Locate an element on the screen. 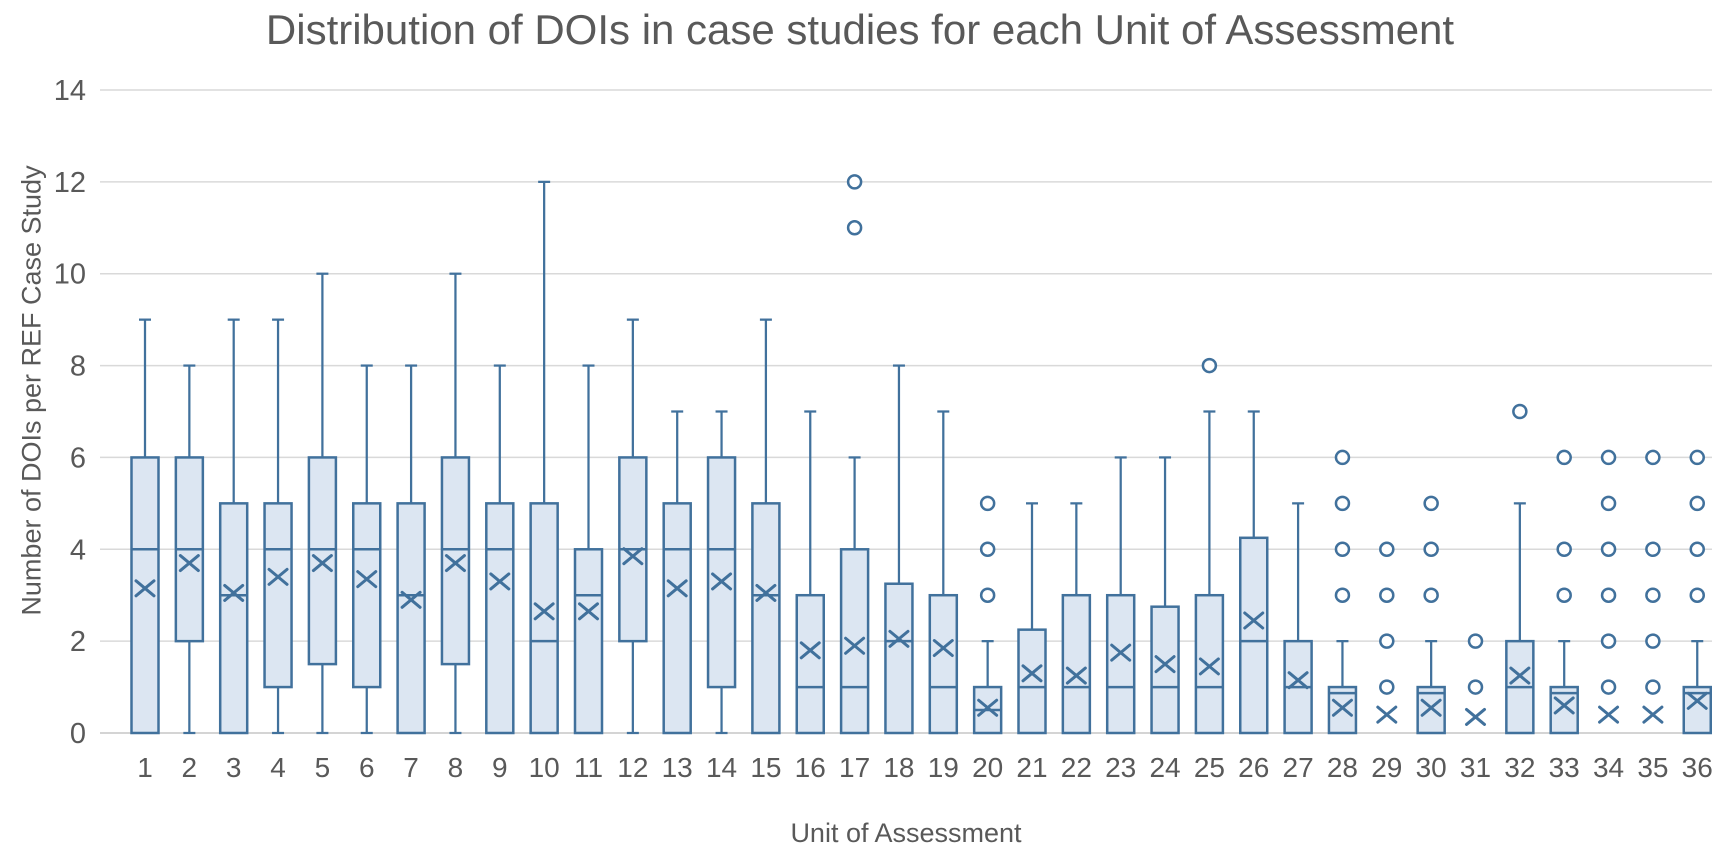  x-tick-label-13: 13 is located at coordinates (677, 767).